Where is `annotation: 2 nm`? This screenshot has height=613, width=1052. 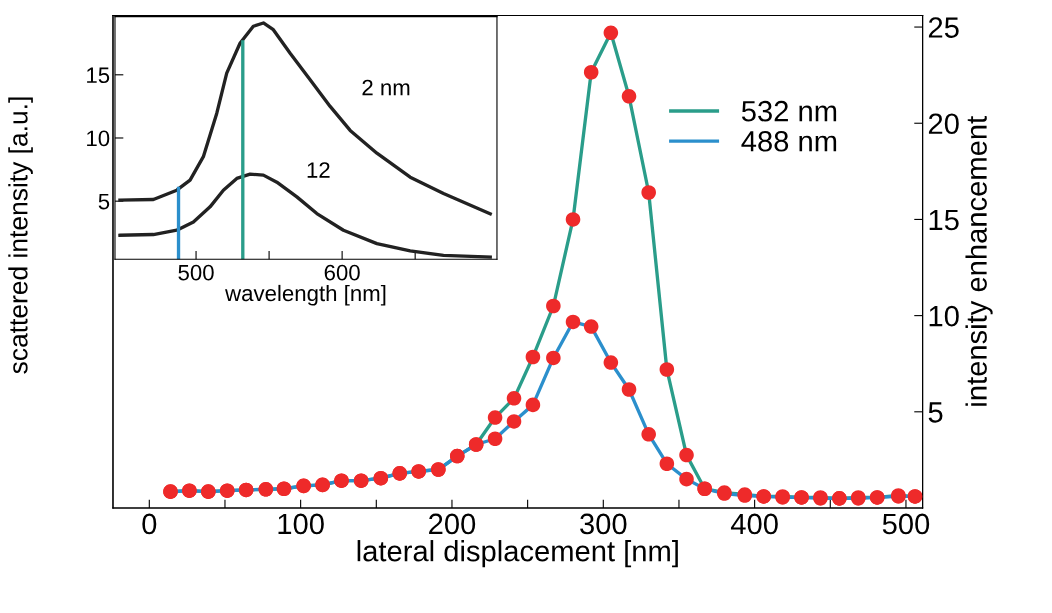
annotation: 2 nm is located at coordinates (386, 87).